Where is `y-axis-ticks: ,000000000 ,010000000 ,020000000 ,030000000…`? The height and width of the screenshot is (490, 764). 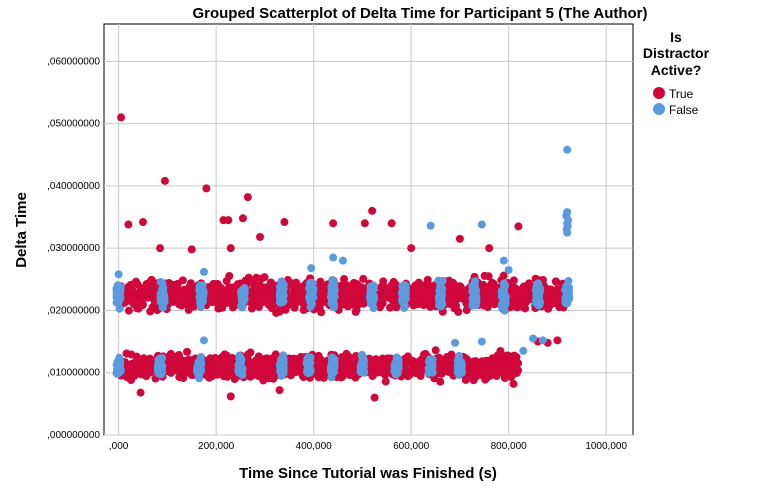 y-axis-ticks: ,000000000 ,010000000 ,020000000 ,030000000… is located at coordinates (73, 248).